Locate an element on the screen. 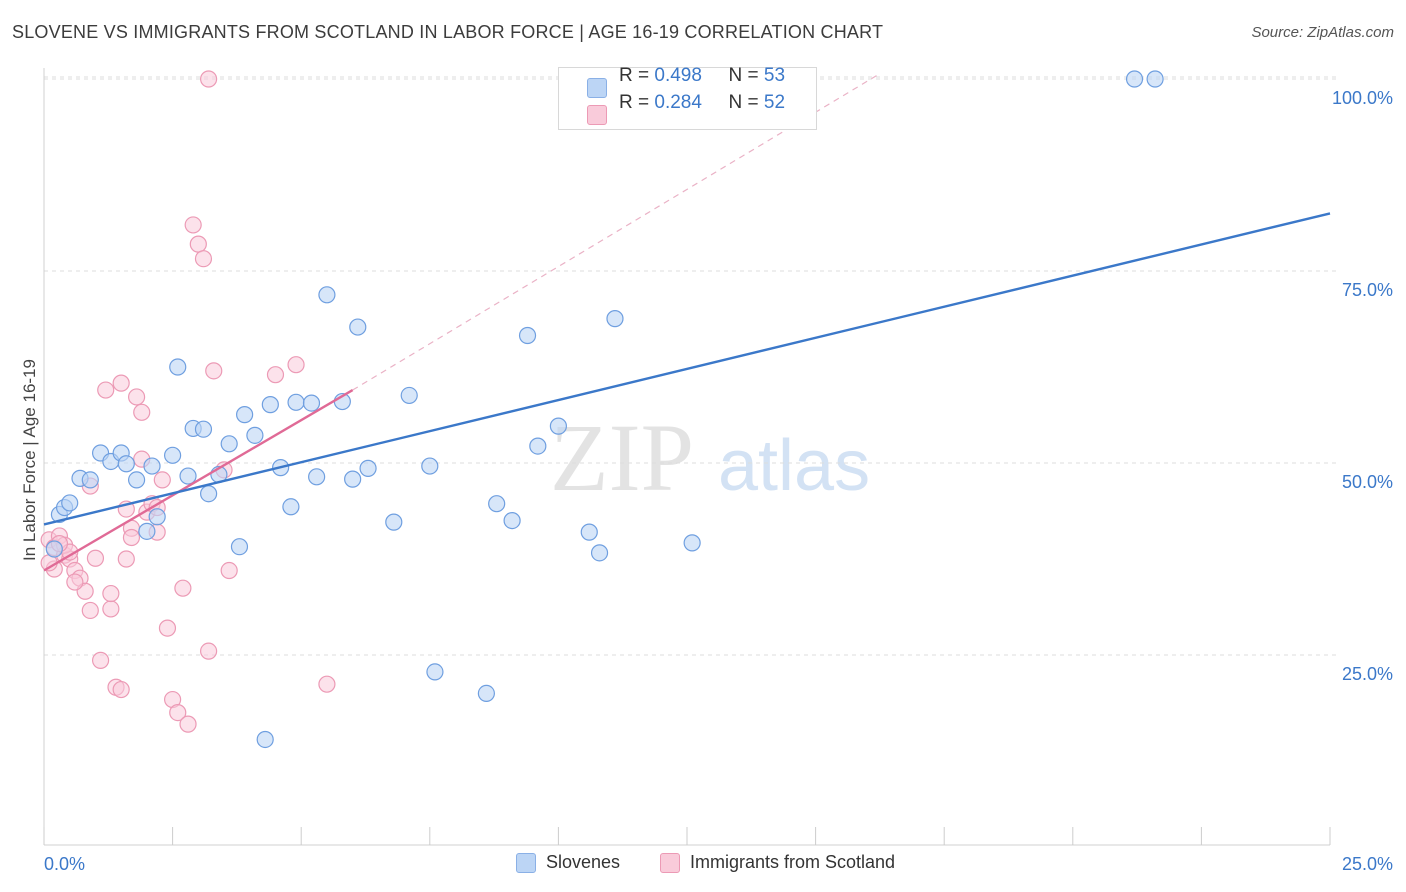 This screenshot has width=1406, height=892. n-value: 53 is located at coordinates (774, 75).